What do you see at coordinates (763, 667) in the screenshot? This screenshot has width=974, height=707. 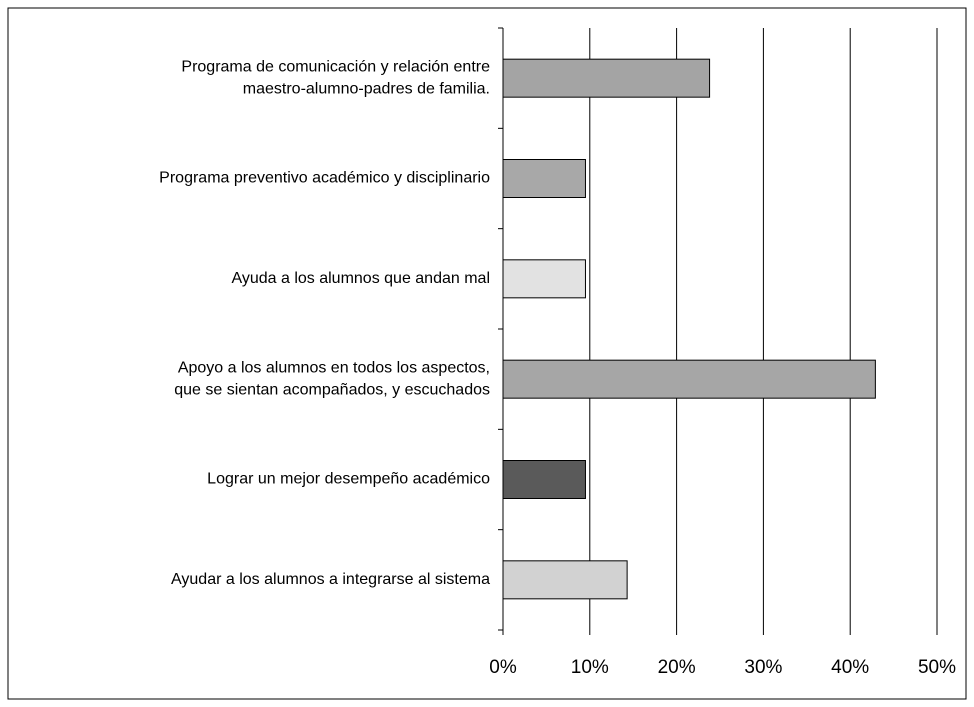 I see `x-tick-label: 30%` at bounding box center [763, 667].